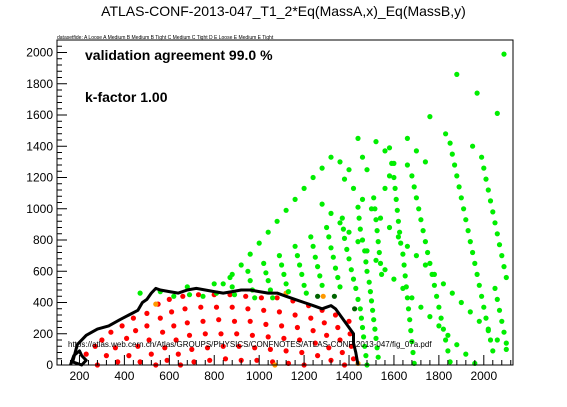 The width and height of the screenshot is (567, 407). What do you see at coordinates (39, 115) in the screenshot?
I see `y-tick-label: 1600` at bounding box center [39, 115].